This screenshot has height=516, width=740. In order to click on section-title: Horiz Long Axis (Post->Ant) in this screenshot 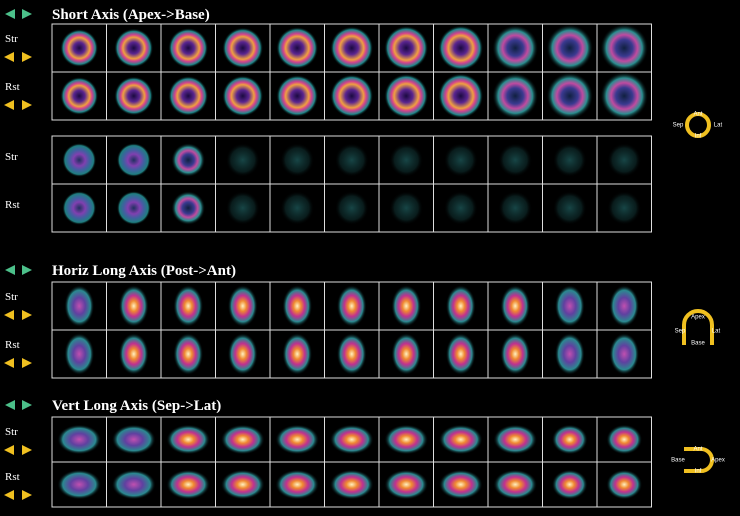, I will do `click(144, 271)`.